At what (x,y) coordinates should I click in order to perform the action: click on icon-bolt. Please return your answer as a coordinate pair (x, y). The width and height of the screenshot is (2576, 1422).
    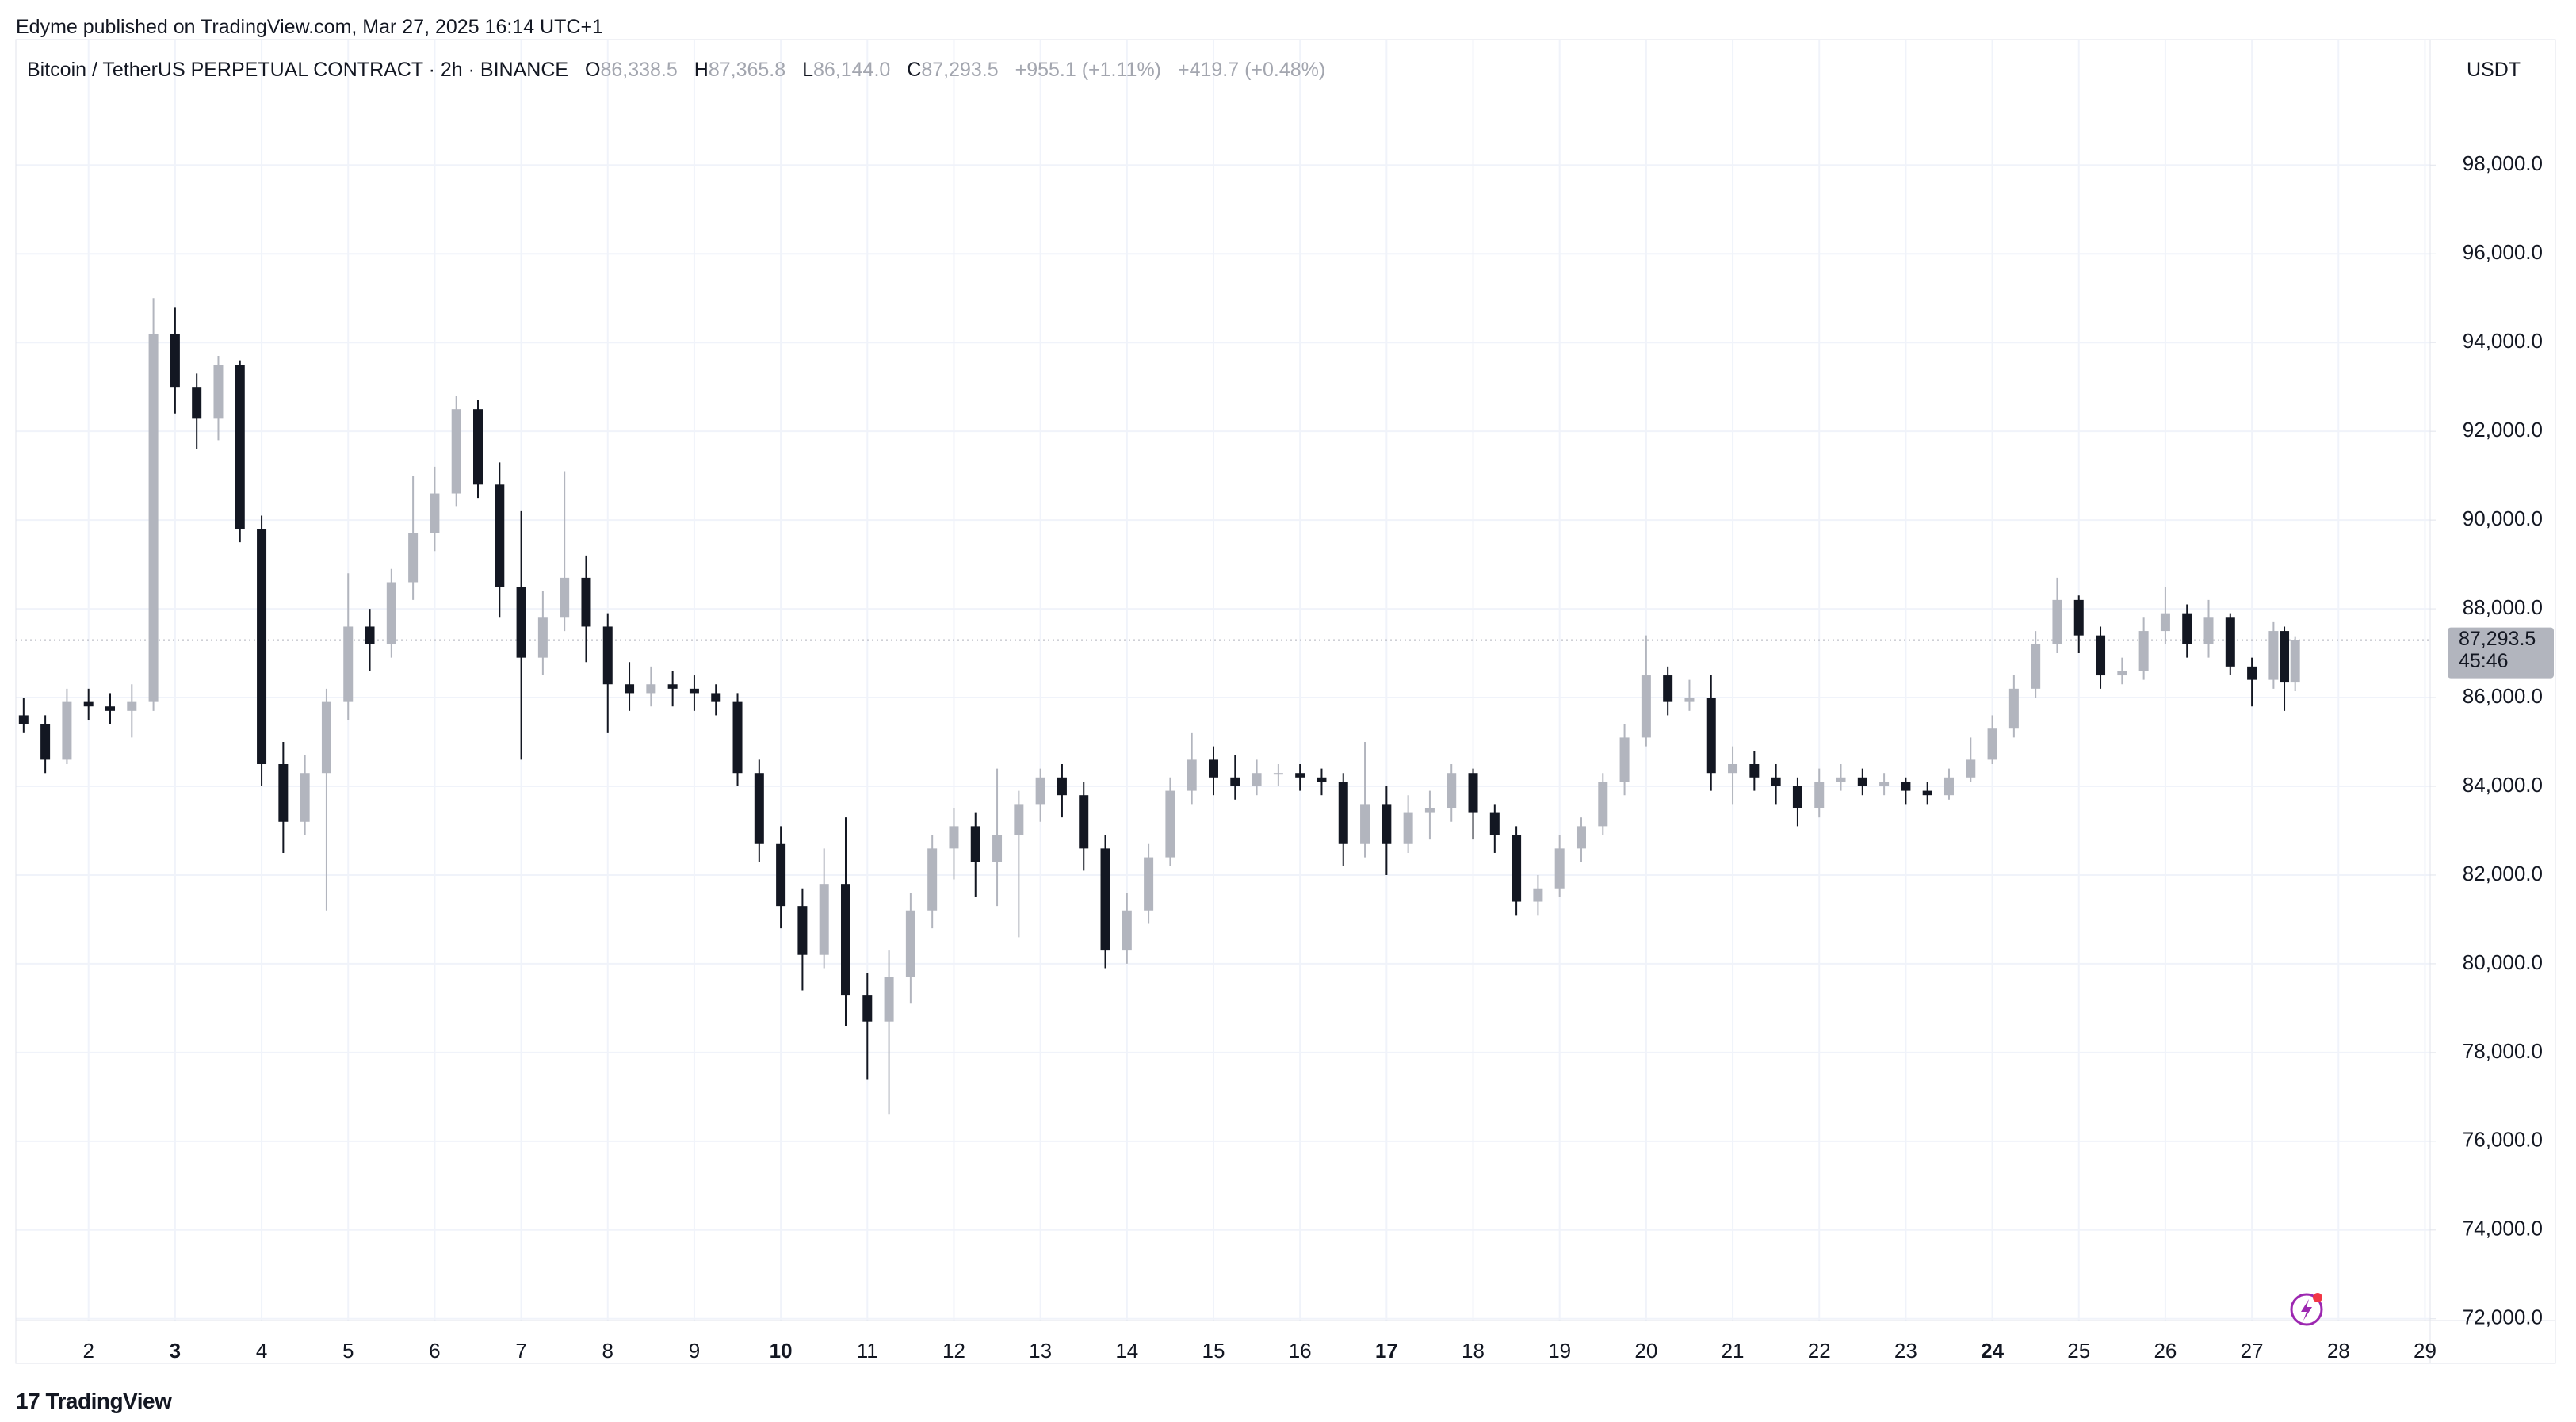
    Looking at the image, I should click on (2306, 1310).